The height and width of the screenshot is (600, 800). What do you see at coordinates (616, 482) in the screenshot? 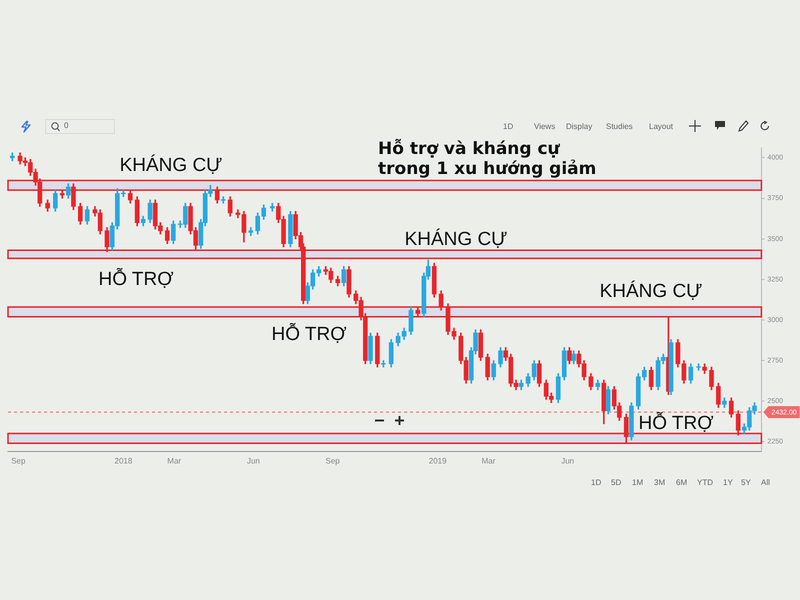
I see `text: 5D` at bounding box center [616, 482].